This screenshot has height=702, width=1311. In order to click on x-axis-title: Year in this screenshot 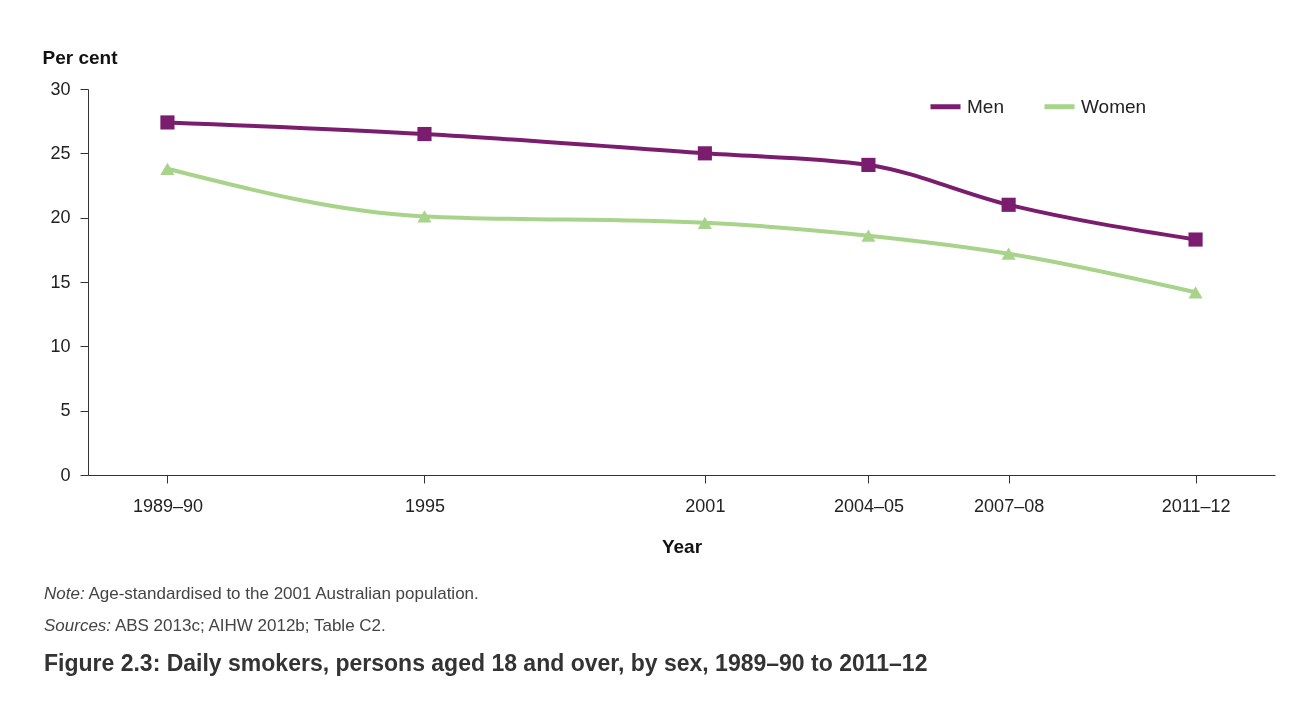, I will do `click(682, 546)`.